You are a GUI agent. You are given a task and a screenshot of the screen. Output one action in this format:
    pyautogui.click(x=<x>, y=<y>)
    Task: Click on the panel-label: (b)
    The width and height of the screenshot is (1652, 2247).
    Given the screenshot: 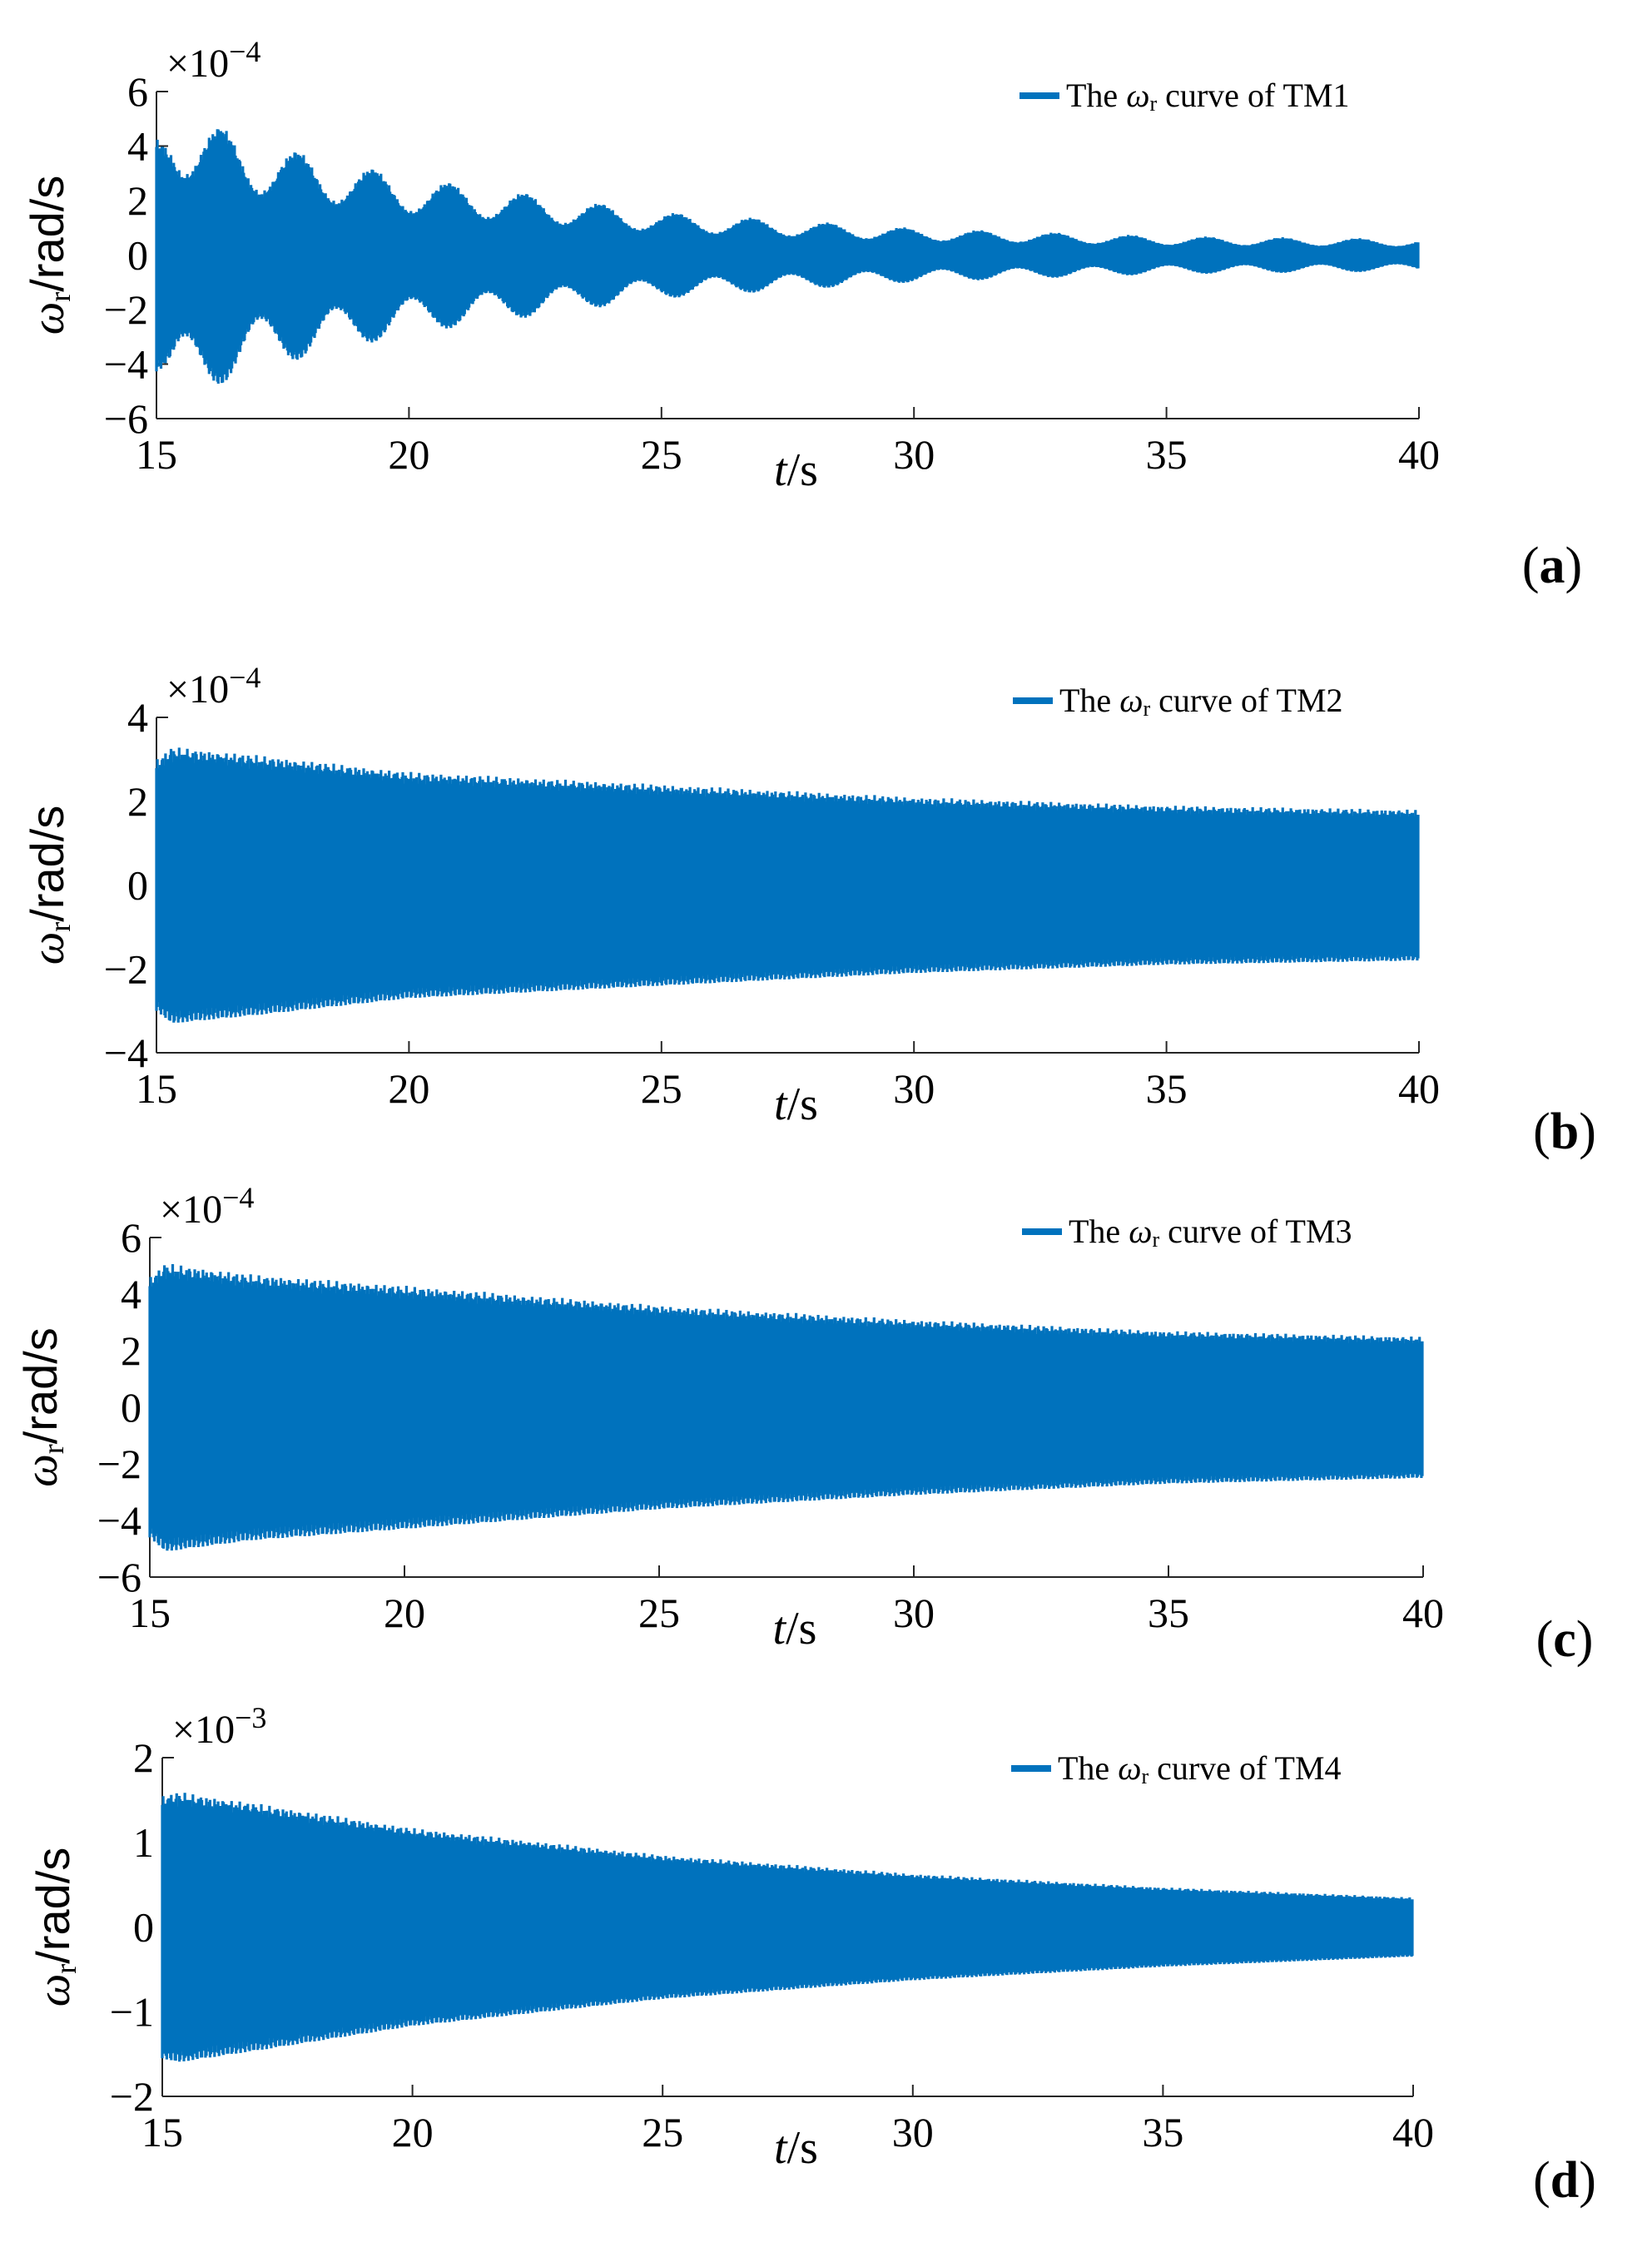 What is the action you would take?
    pyautogui.click(x=1564, y=1132)
    